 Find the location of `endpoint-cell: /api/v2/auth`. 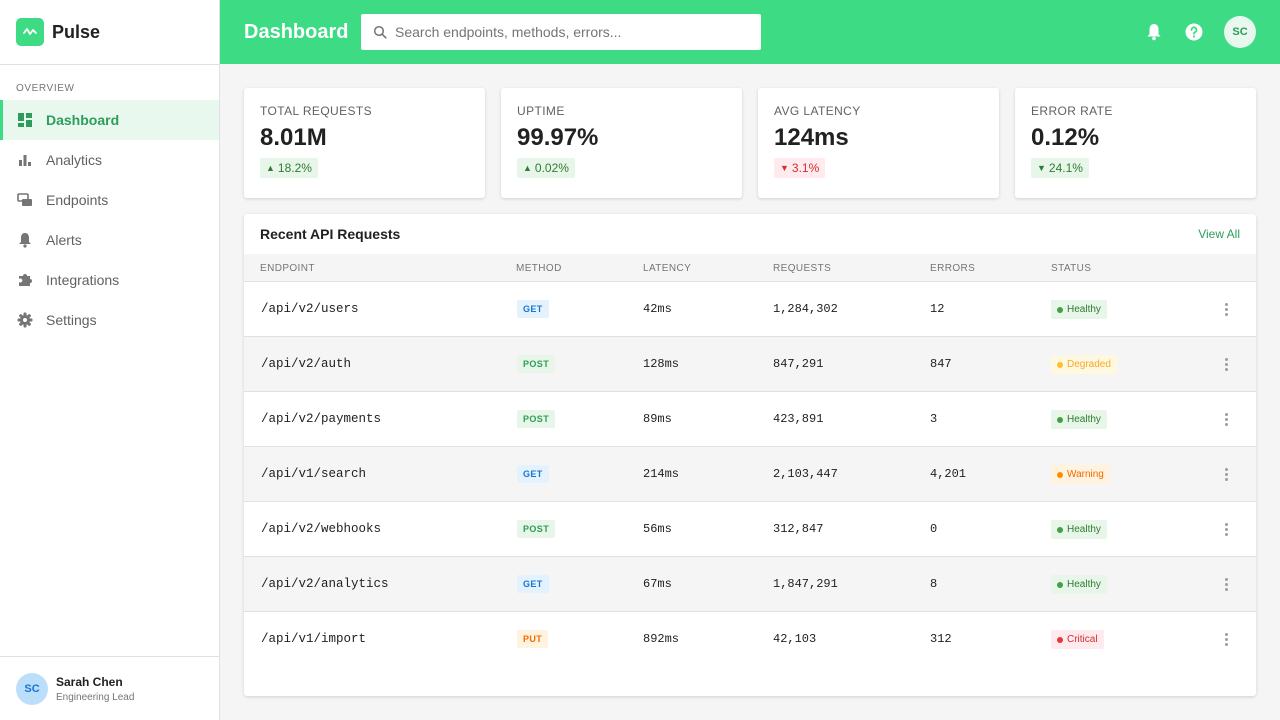

endpoint-cell: /api/v2/auth is located at coordinates (306, 364).